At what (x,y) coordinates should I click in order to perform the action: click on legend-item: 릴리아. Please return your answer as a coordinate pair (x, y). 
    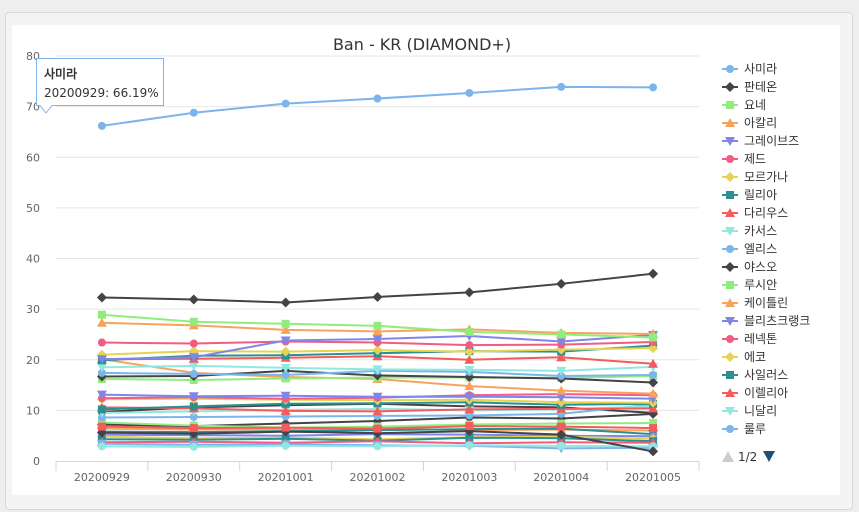
    Looking at the image, I should click on (749, 195).